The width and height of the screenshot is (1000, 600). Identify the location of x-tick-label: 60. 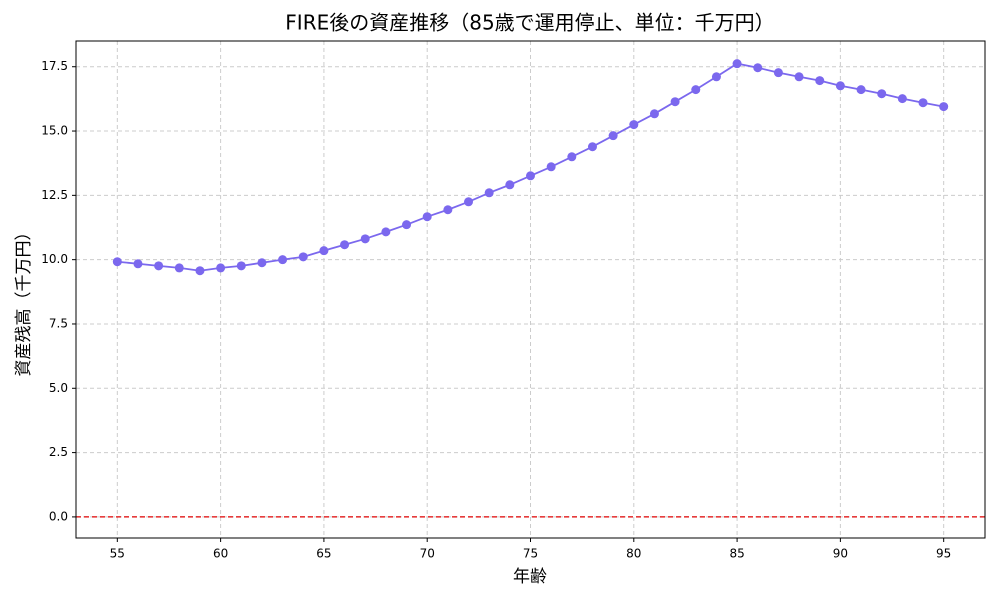
(220, 554).